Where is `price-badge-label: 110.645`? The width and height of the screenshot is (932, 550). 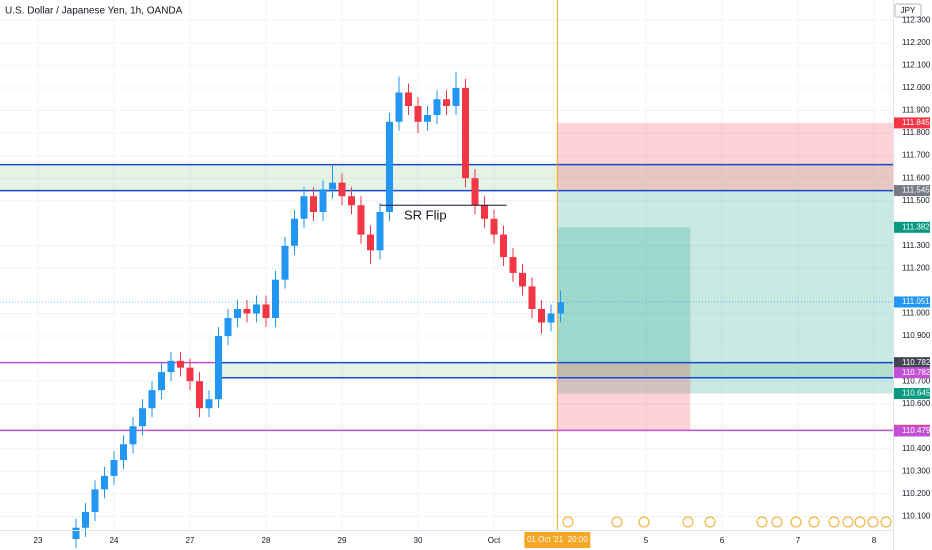
price-badge-label: 110.645 is located at coordinates (916, 393).